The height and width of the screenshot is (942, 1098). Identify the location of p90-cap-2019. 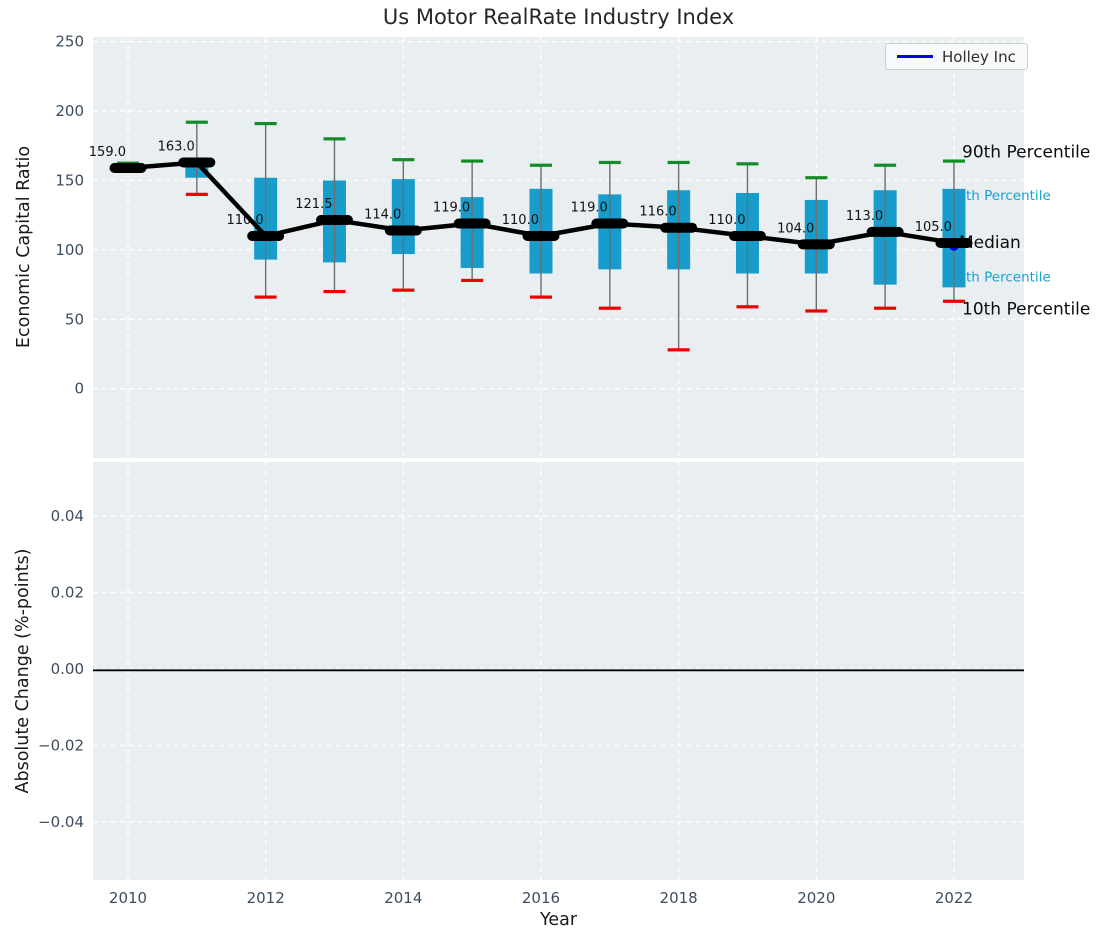
(747, 164).